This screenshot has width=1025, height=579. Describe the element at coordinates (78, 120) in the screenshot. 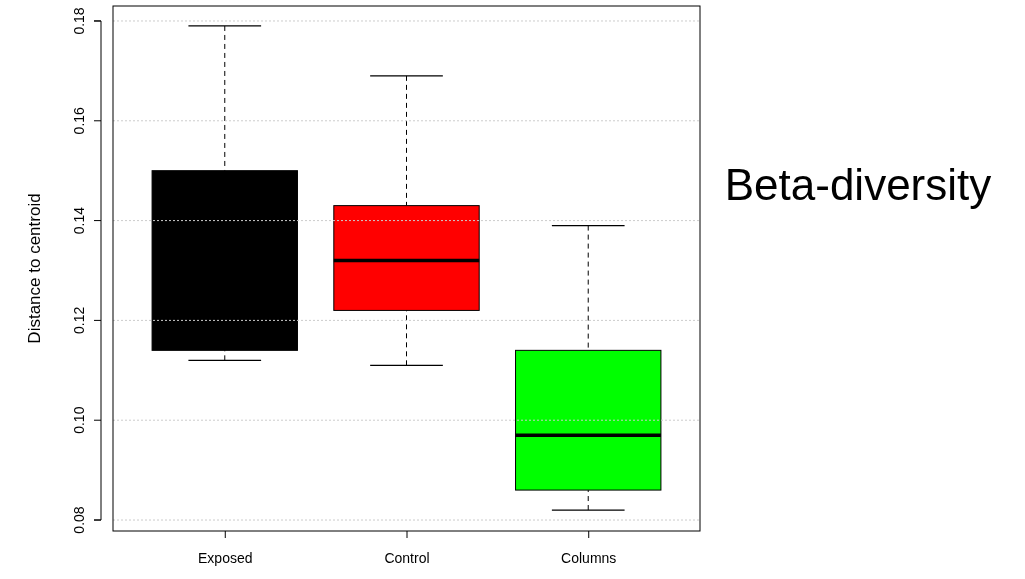

I see `y-tick-label: 0.16` at that location.